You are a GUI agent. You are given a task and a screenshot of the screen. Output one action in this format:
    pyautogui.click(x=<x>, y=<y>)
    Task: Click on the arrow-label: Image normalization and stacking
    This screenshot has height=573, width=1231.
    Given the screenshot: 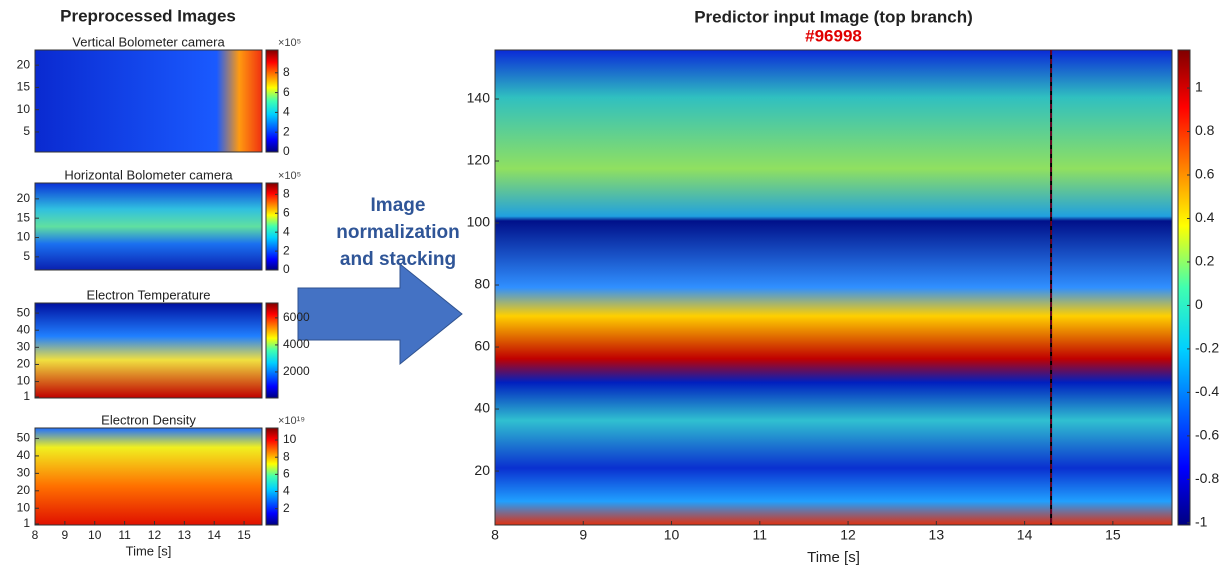 What is the action you would take?
    pyautogui.click(x=398, y=232)
    